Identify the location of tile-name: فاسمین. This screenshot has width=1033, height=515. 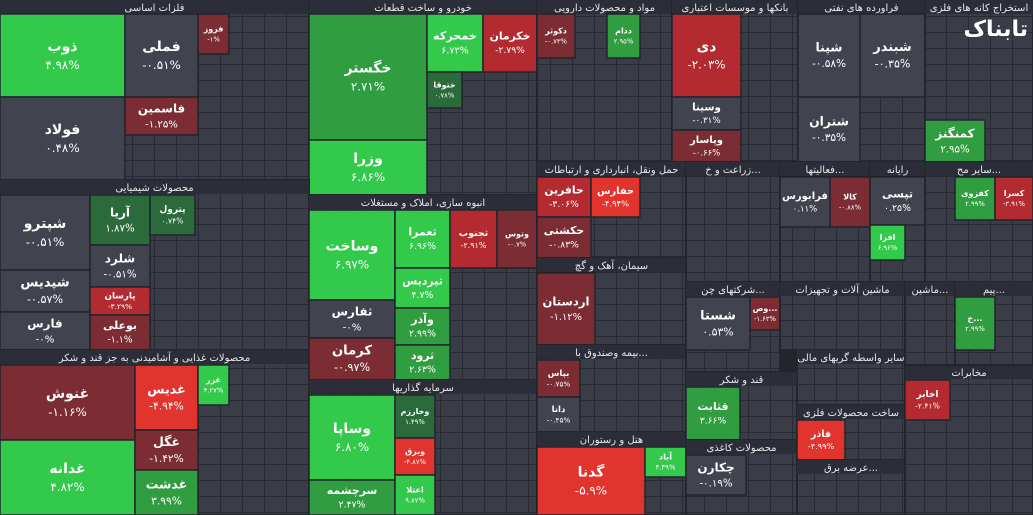
(161, 108).